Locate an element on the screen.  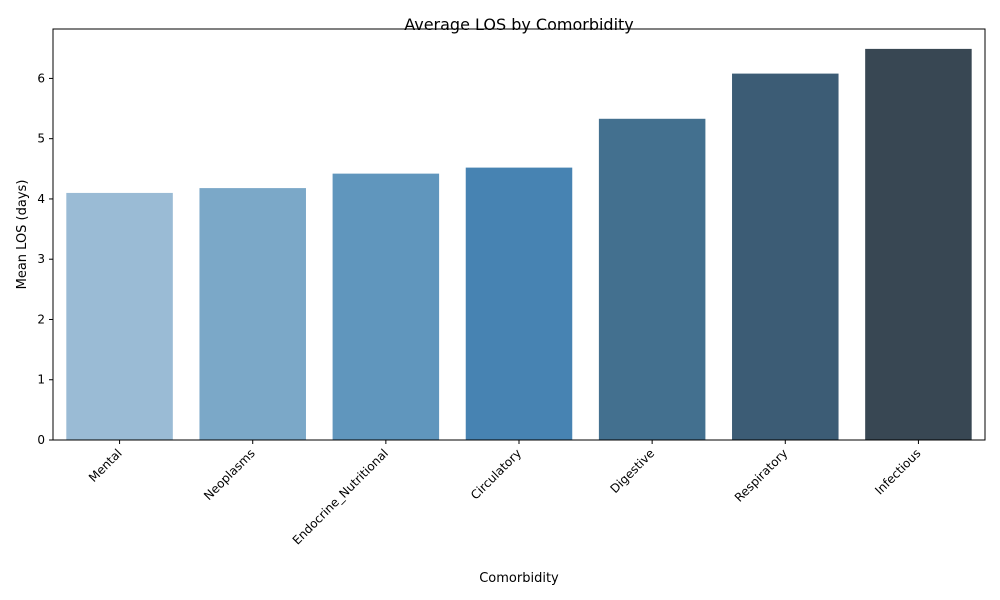
y-tick-label: 2 is located at coordinates (41, 319).